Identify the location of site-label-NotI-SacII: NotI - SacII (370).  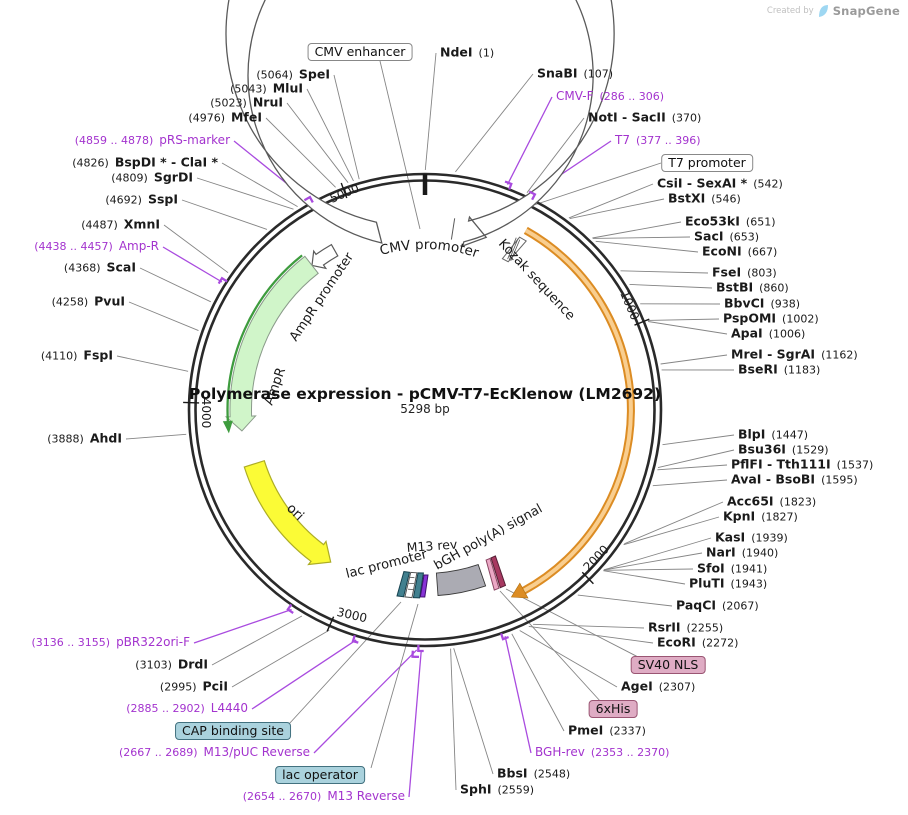
(644, 117).